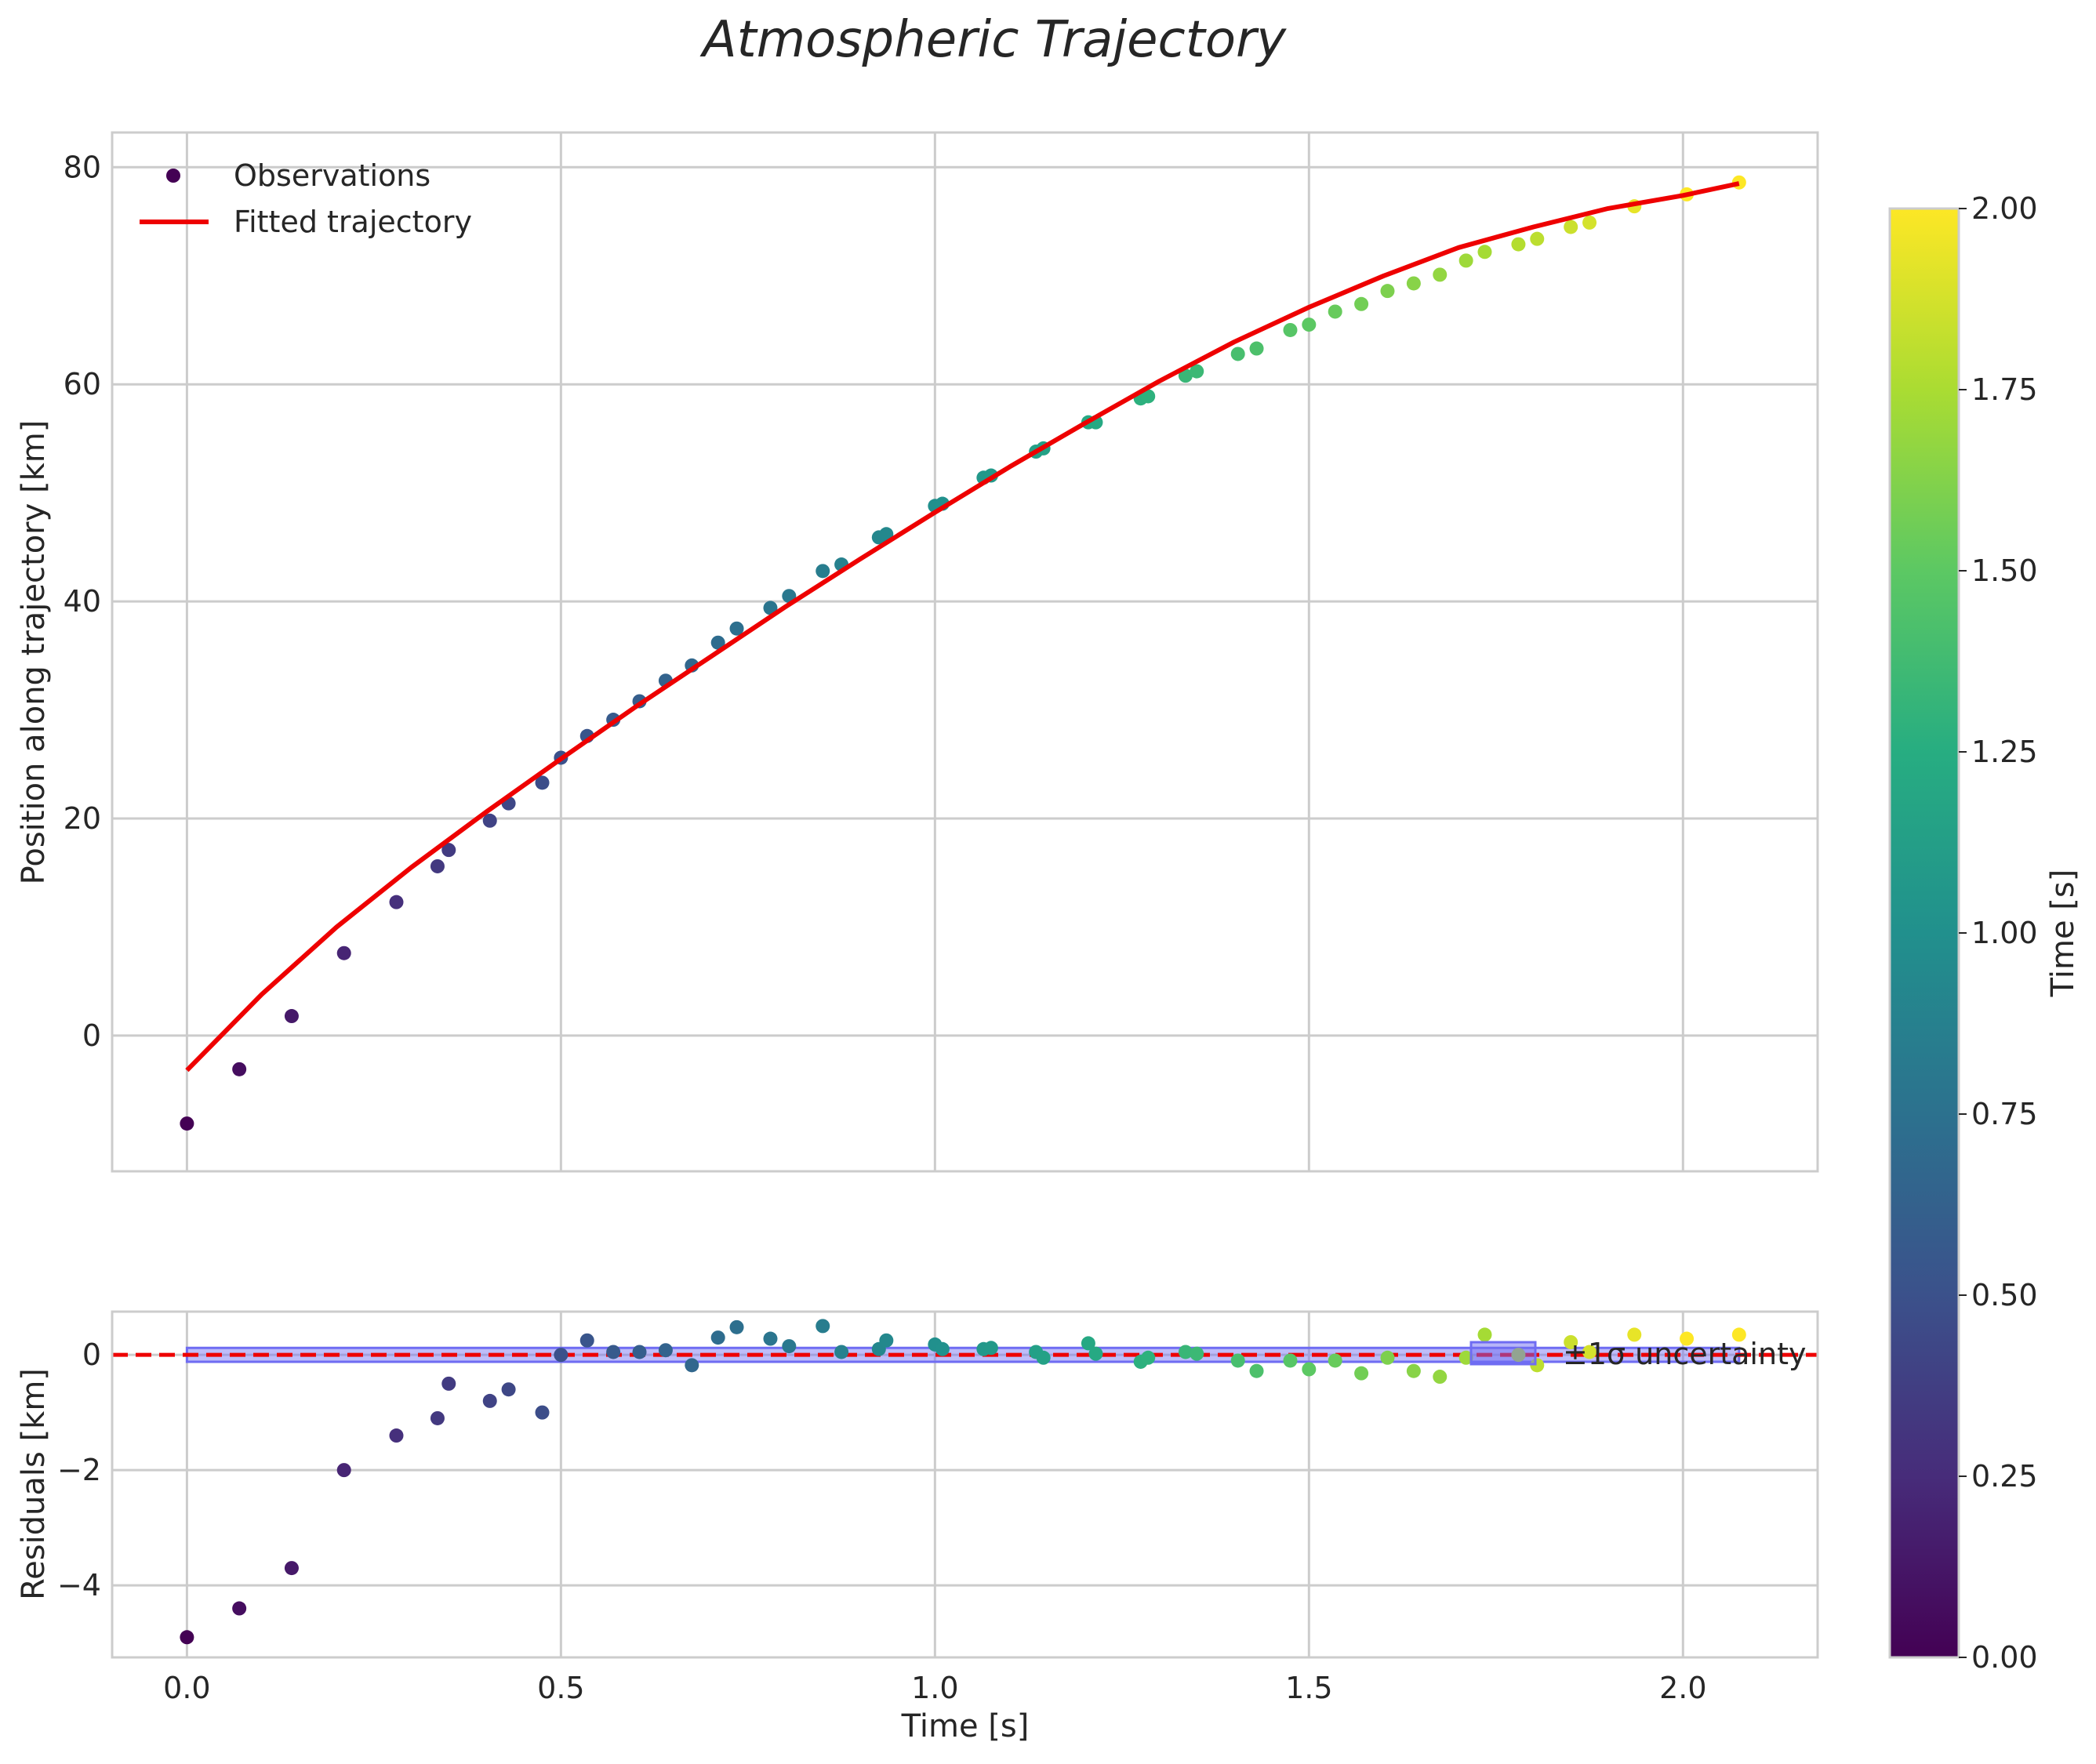 The image size is (2096, 1764). I want to click on colorbar-tick-label: 1.25, so click(2004, 752).